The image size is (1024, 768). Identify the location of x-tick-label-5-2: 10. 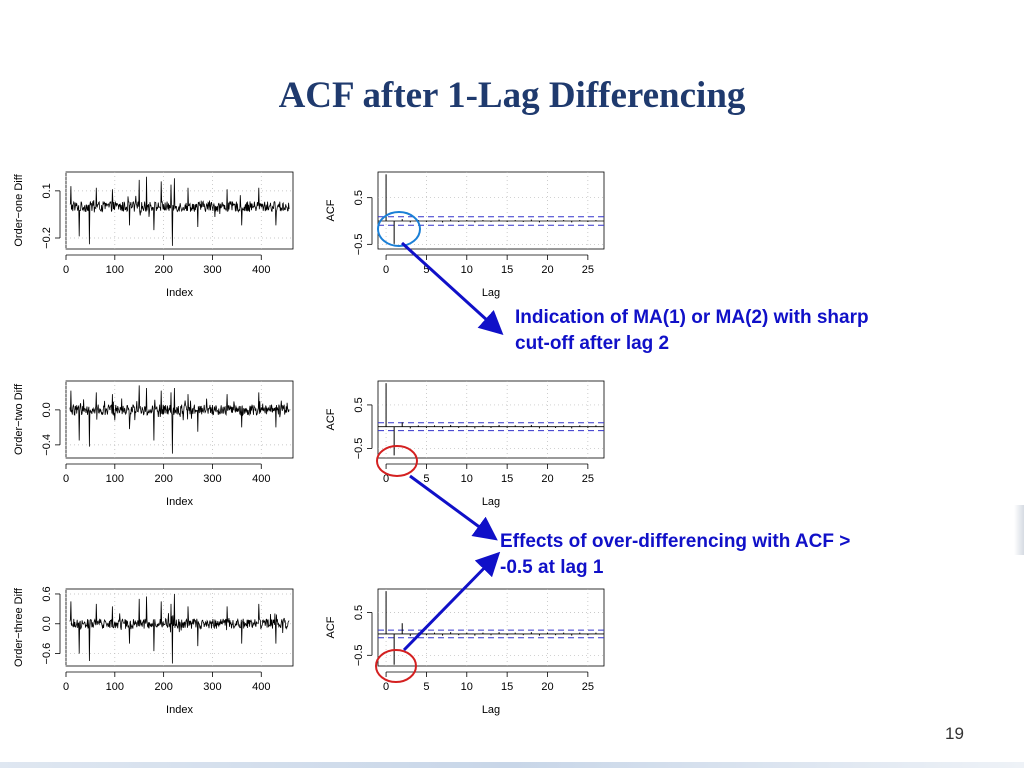
(467, 687).